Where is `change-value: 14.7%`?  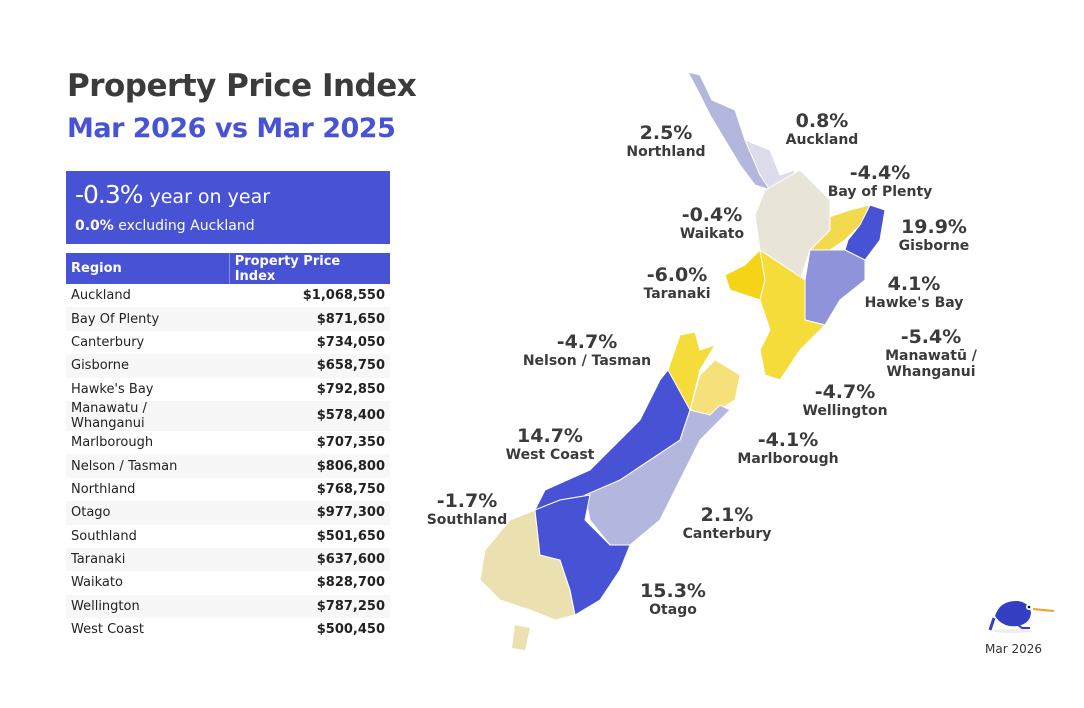 change-value: 14.7% is located at coordinates (550, 436).